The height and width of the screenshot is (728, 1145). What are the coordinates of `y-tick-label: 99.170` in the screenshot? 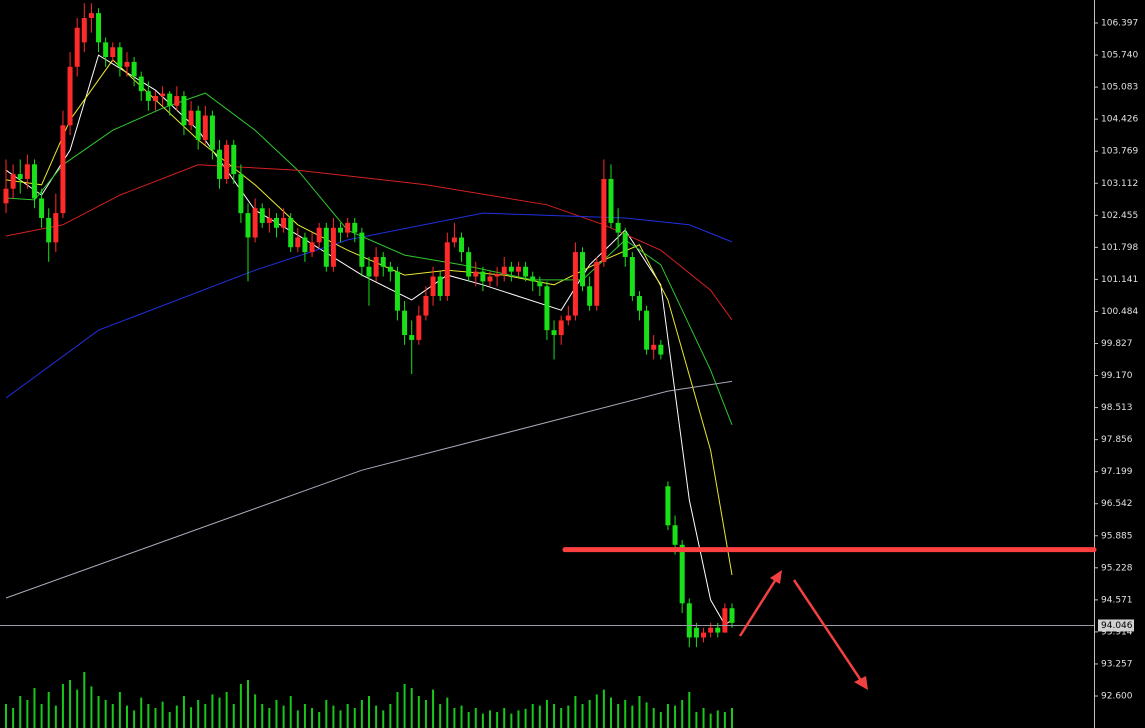 It's located at (1117, 376).